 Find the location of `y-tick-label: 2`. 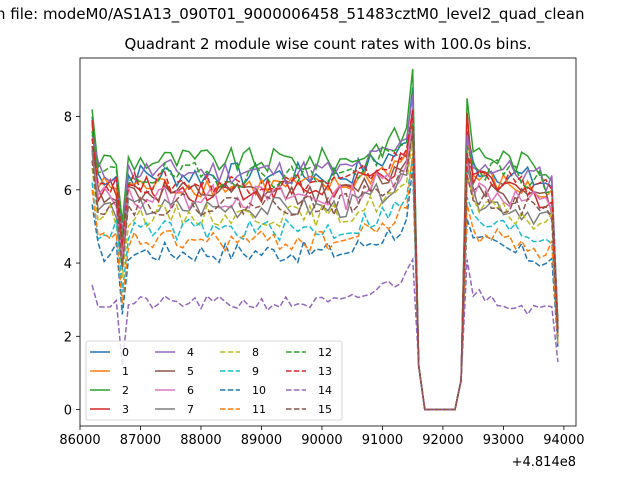

y-tick-label: 2 is located at coordinates (68, 337).